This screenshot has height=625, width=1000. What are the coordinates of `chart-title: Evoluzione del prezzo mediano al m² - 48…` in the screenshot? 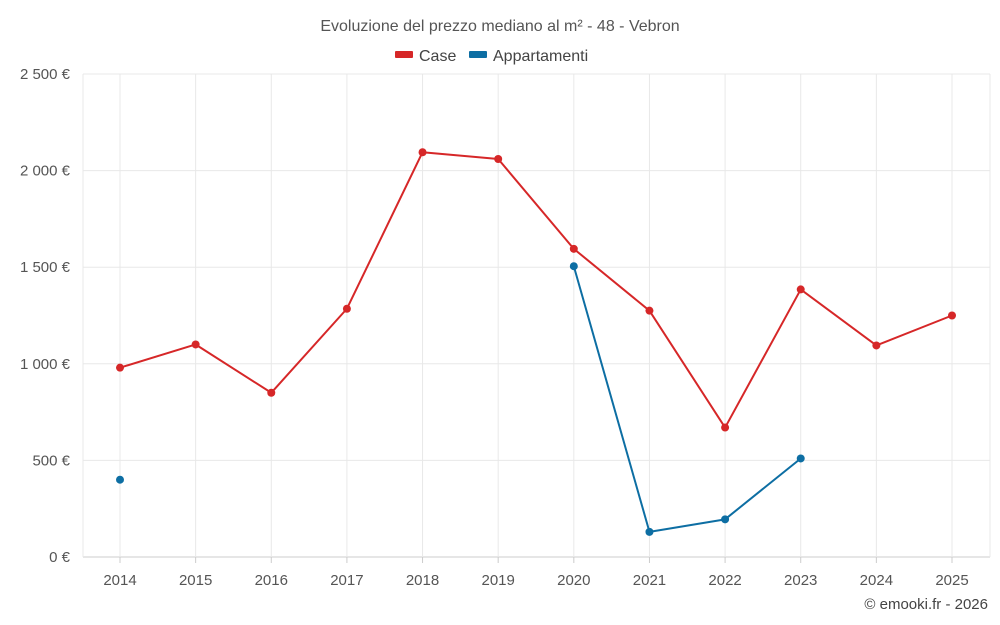 It's located at (499, 26).